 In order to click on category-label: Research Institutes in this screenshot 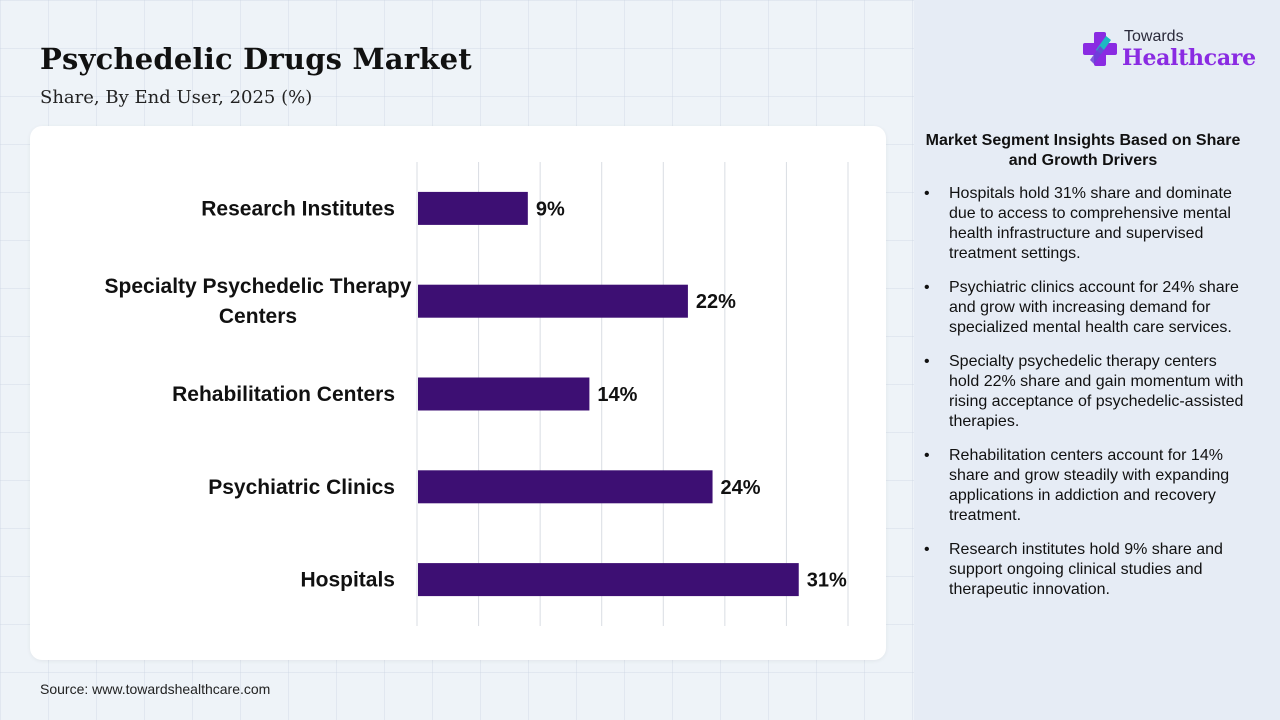, I will do `click(298, 208)`.